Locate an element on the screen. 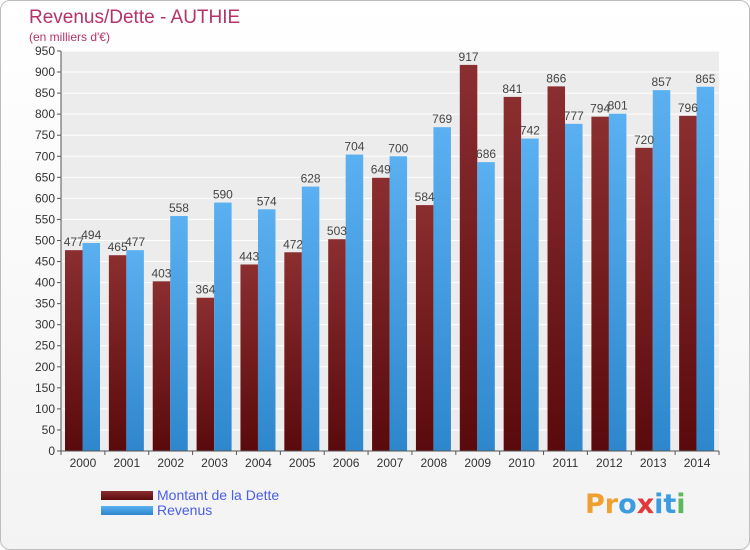 The image size is (750, 550). x-tick-label: 2003 is located at coordinates (214, 463).